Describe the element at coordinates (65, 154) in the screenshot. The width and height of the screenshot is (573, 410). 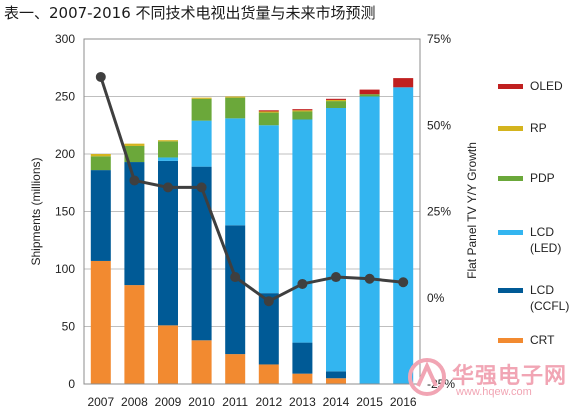
I see `y-tick-label: 200` at that location.